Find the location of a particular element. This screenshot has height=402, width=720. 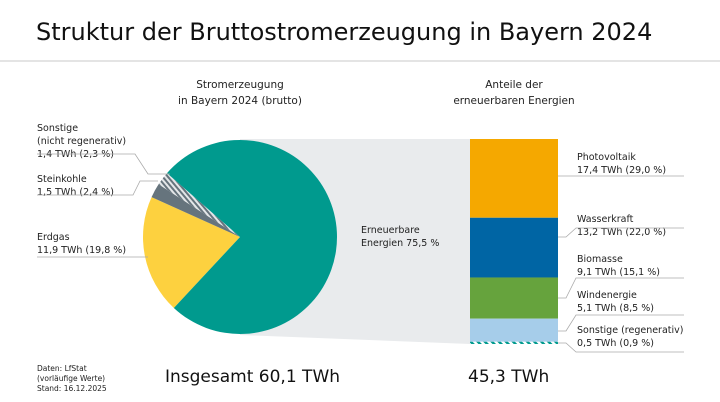

pie-steinkohle-label: 1,5 TWh (2,4 %) is located at coordinates (75, 192).